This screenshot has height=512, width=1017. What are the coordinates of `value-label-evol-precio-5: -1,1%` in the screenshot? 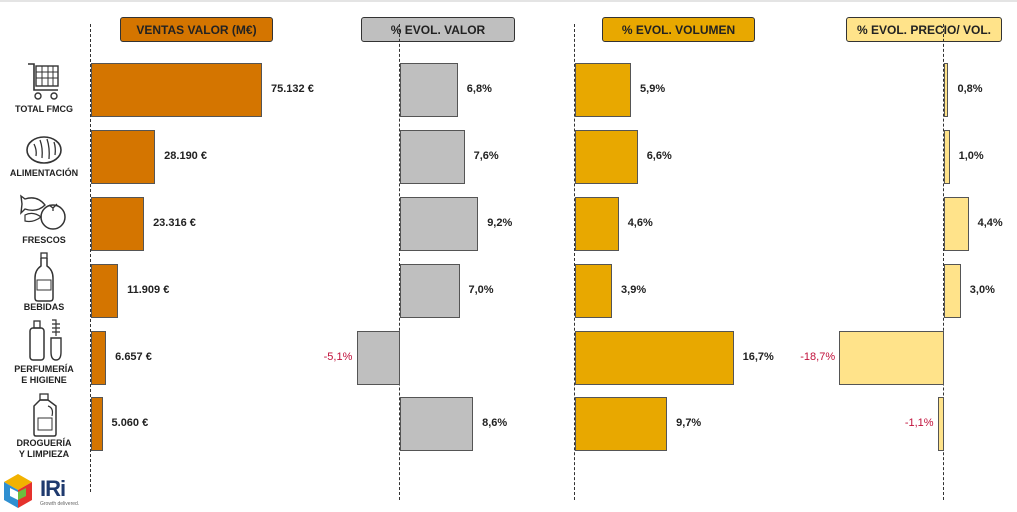 It's located at (919, 423).